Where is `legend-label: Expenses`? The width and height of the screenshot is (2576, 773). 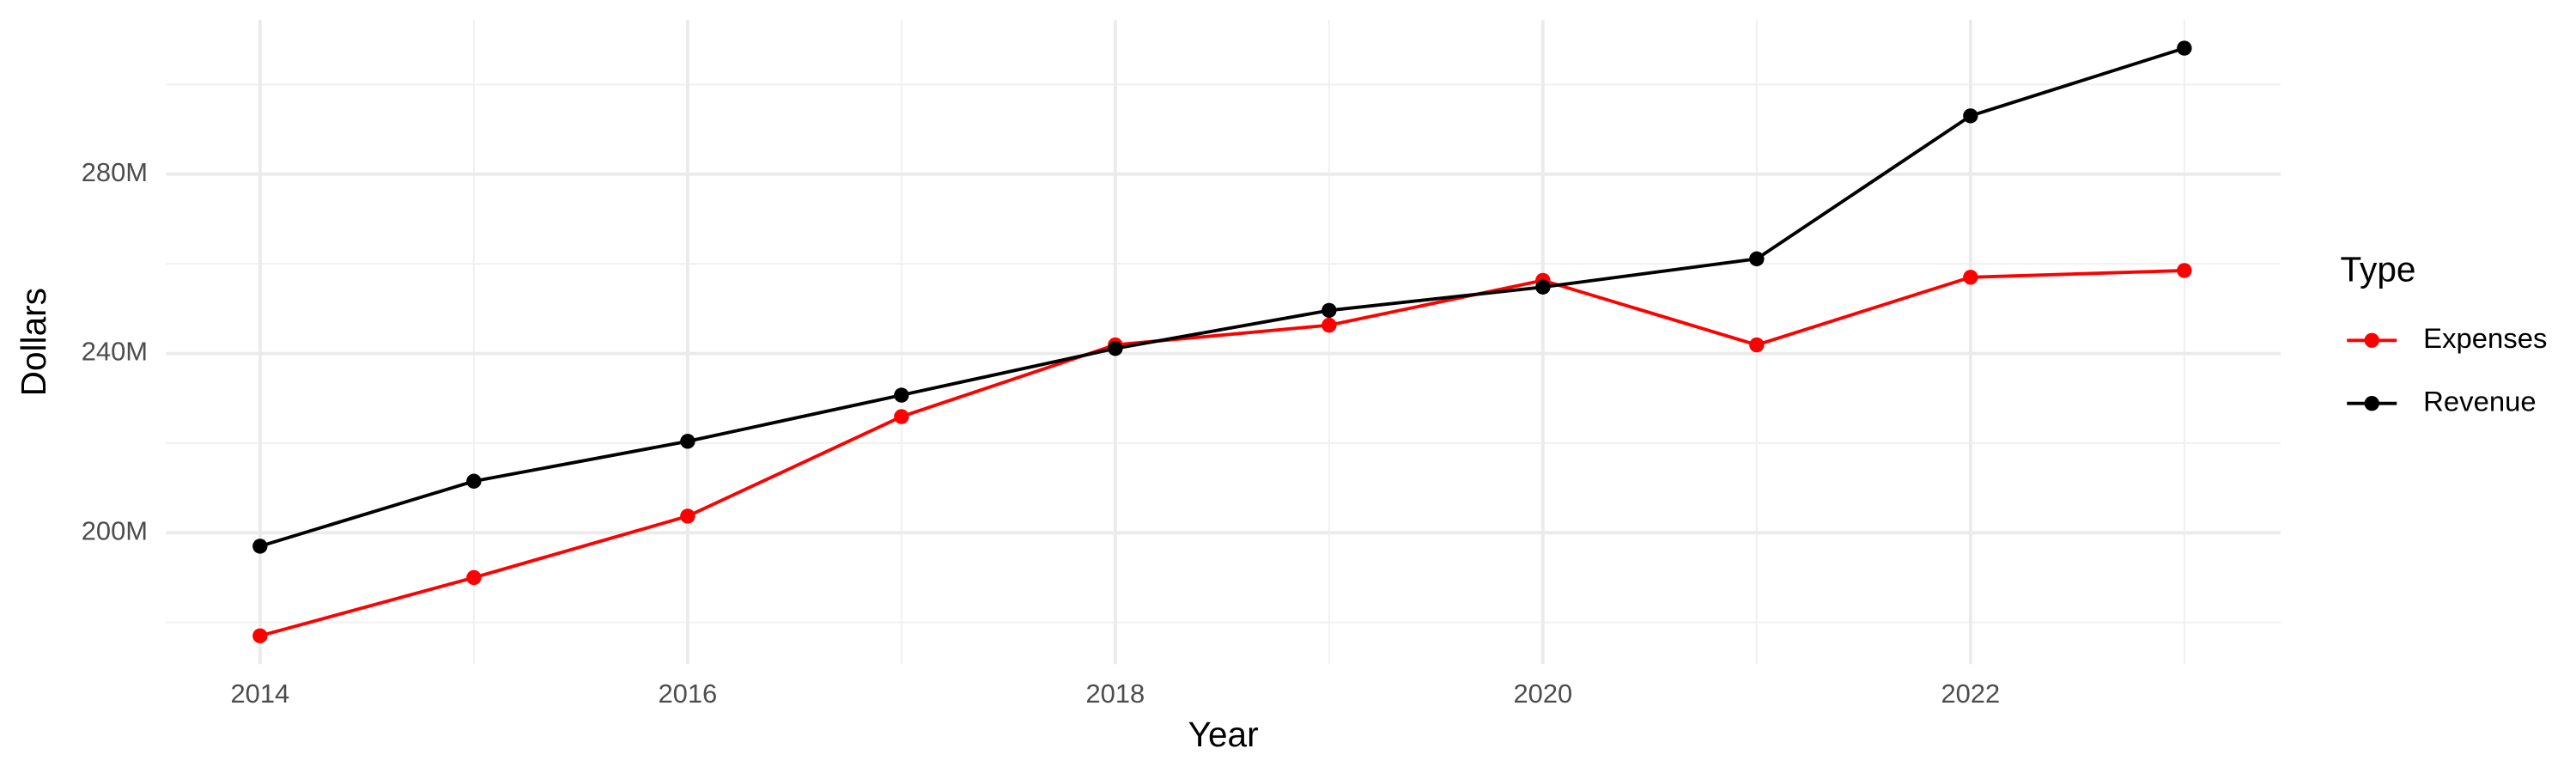 legend-label: Expenses is located at coordinates (2485, 338).